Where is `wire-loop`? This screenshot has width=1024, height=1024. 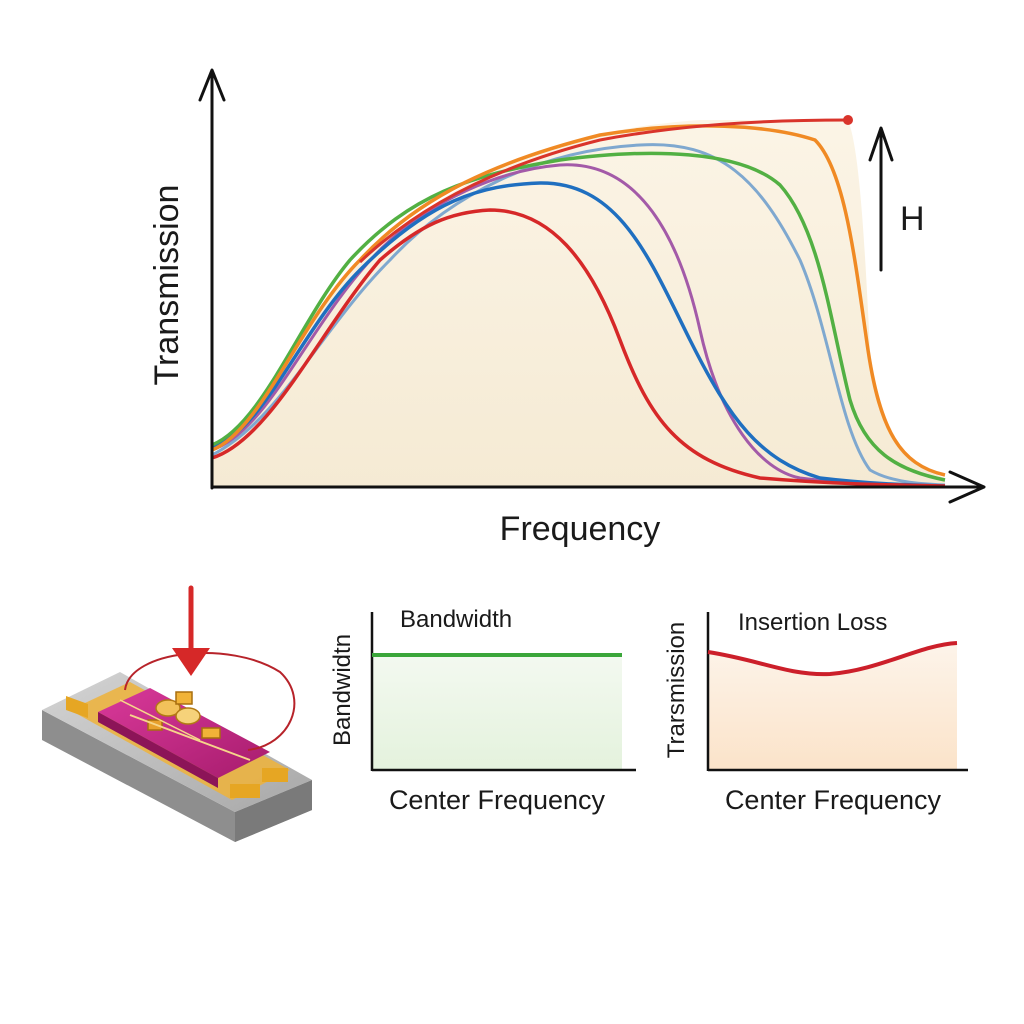 wire-loop is located at coordinates (210, 701).